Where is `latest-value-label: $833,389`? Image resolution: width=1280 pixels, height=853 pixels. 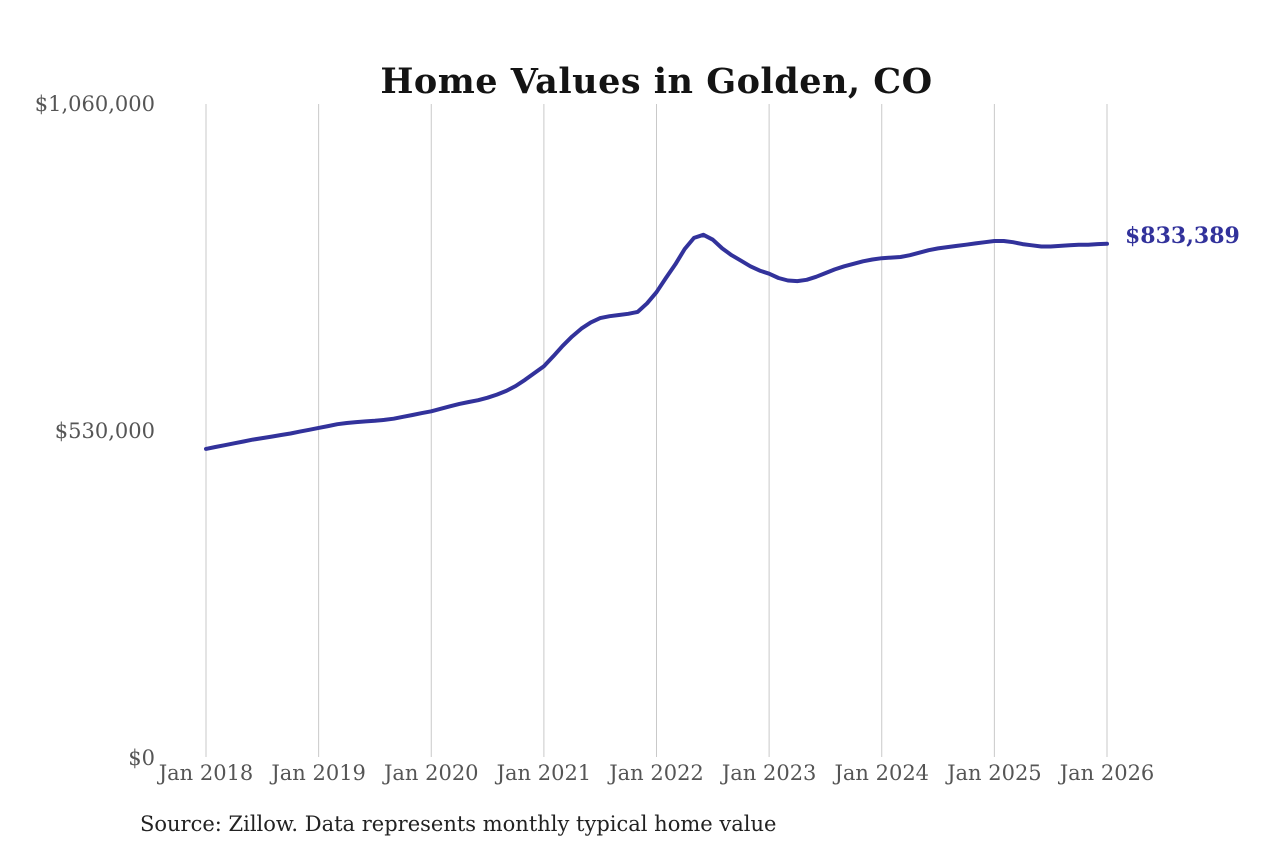
latest-value-label: $833,389 is located at coordinates (1182, 235).